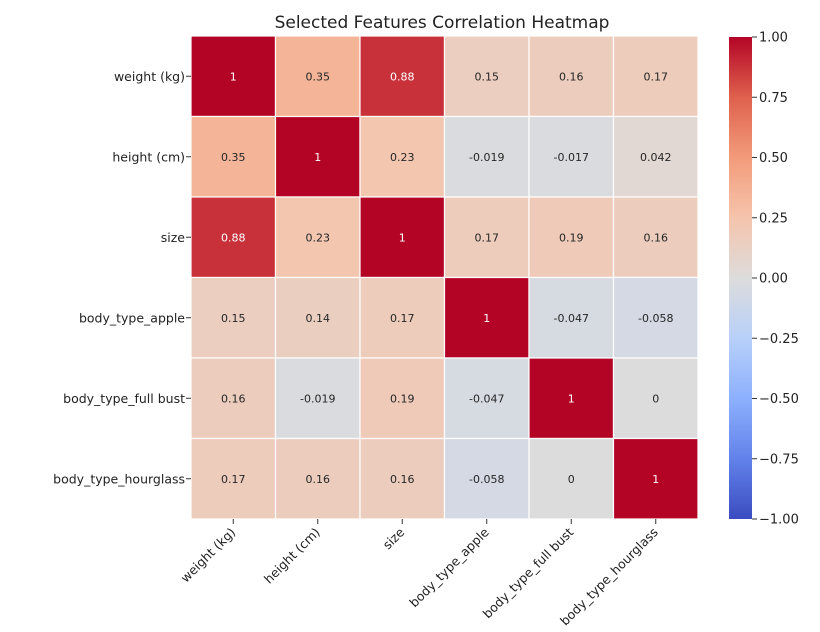 The width and height of the screenshot is (820, 632). Describe the element at coordinates (442, 23) in the screenshot. I see `chart-title: Selected Features Correlation Heatmap` at that location.